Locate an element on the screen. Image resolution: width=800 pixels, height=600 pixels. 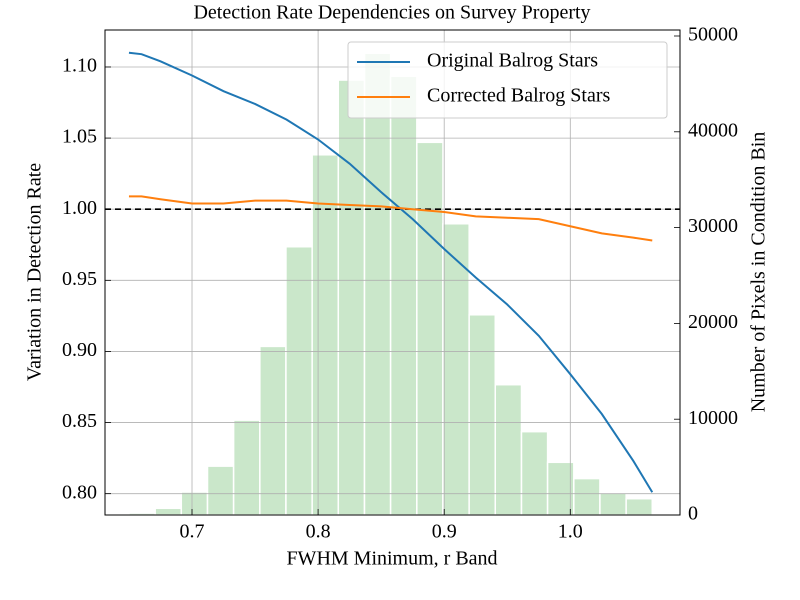
y2-tick-label: 50000 is located at coordinates (713, 35).